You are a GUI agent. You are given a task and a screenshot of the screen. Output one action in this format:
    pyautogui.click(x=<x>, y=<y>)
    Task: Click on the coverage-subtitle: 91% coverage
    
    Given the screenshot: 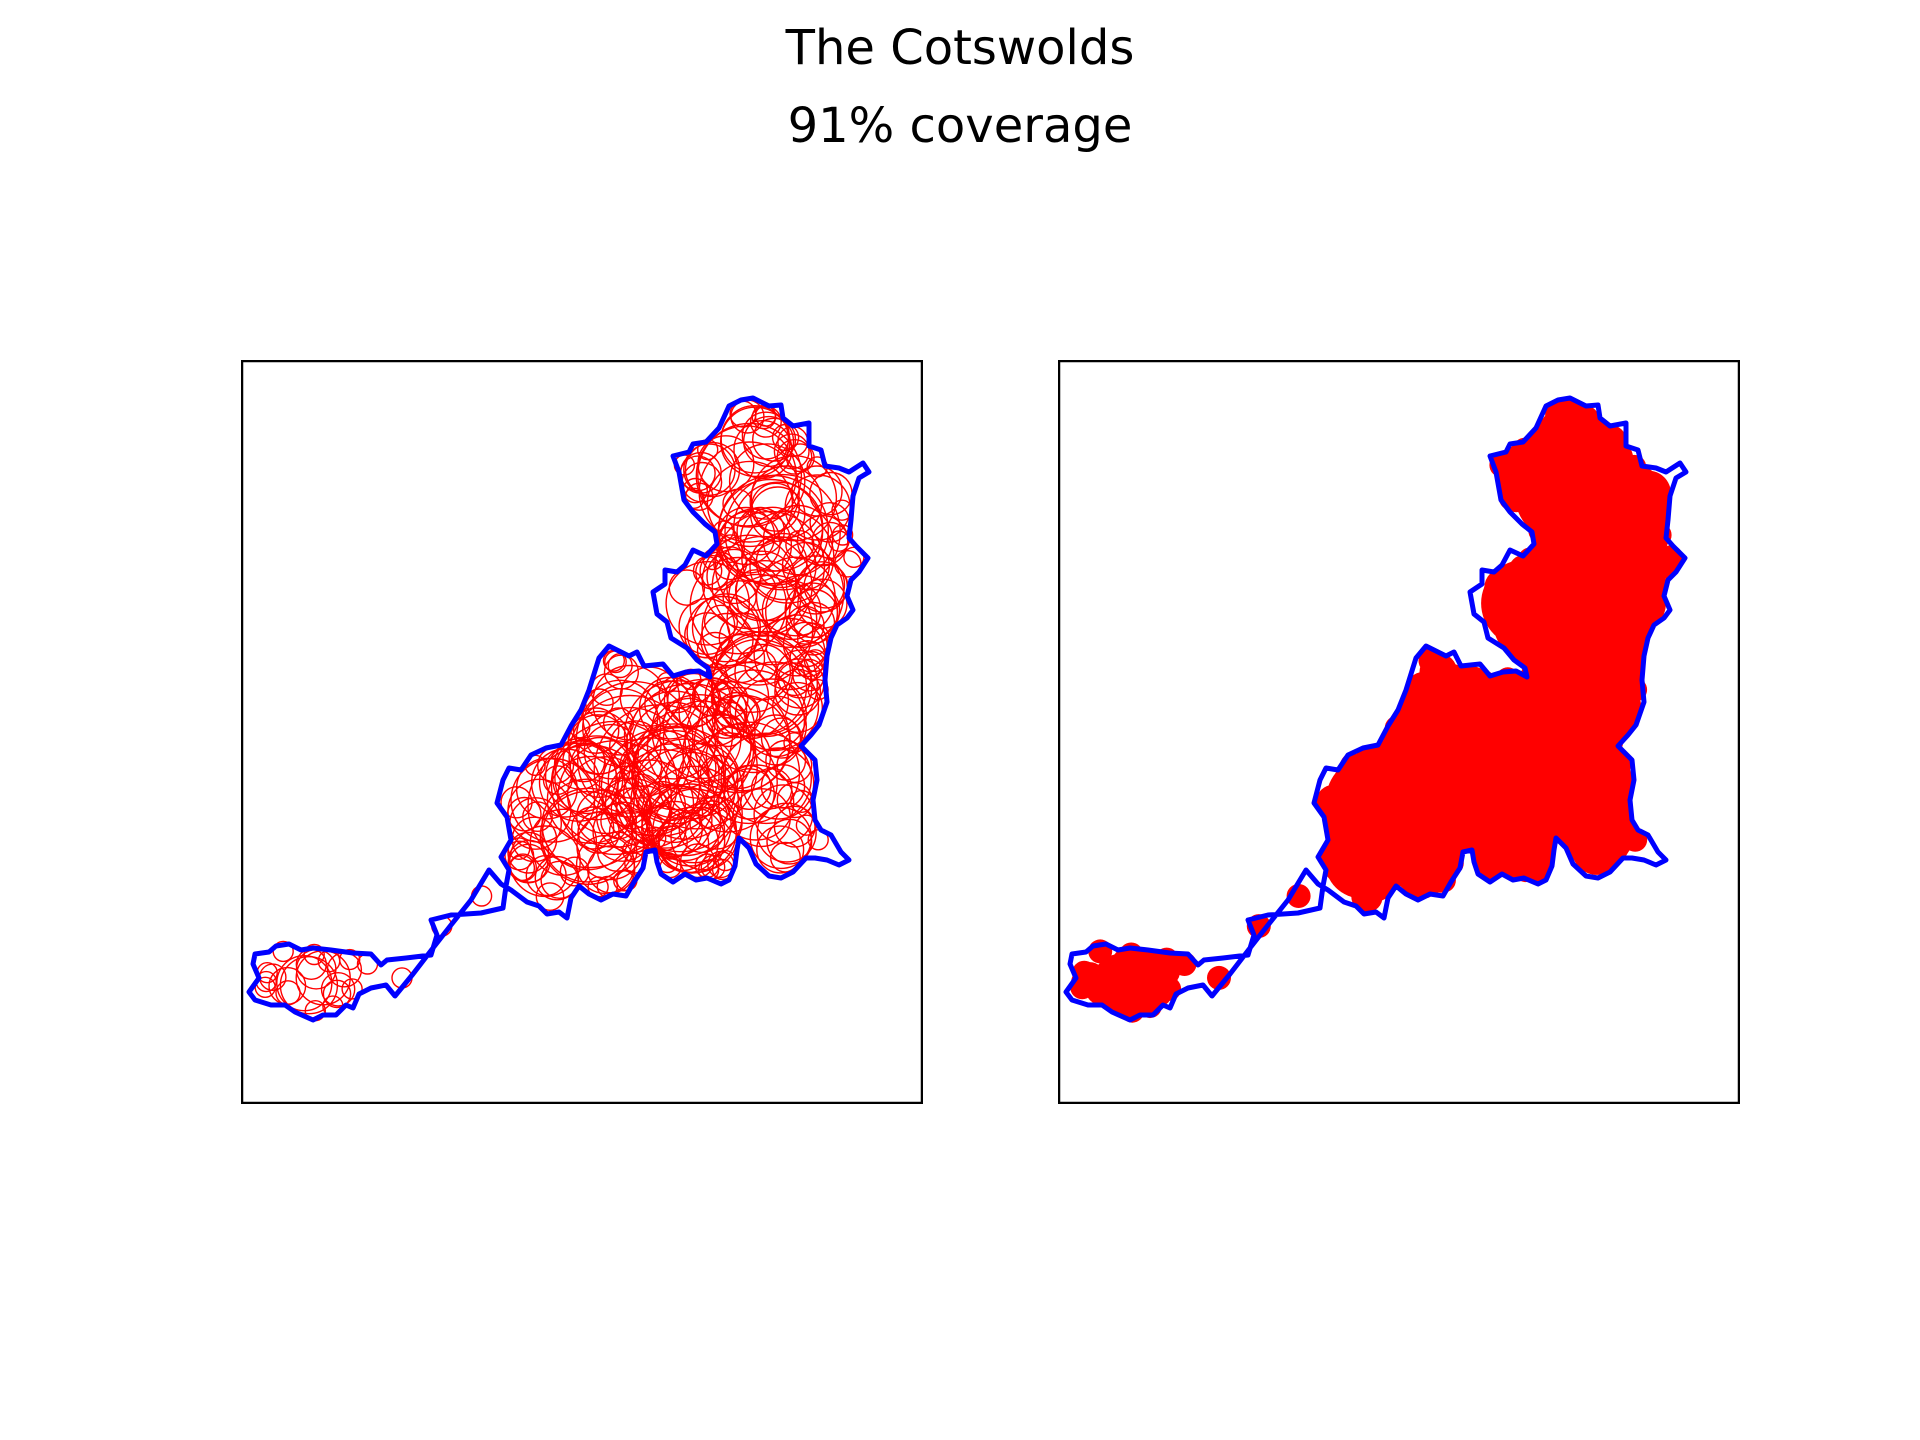 What is the action you would take?
    pyautogui.click(x=960, y=126)
    